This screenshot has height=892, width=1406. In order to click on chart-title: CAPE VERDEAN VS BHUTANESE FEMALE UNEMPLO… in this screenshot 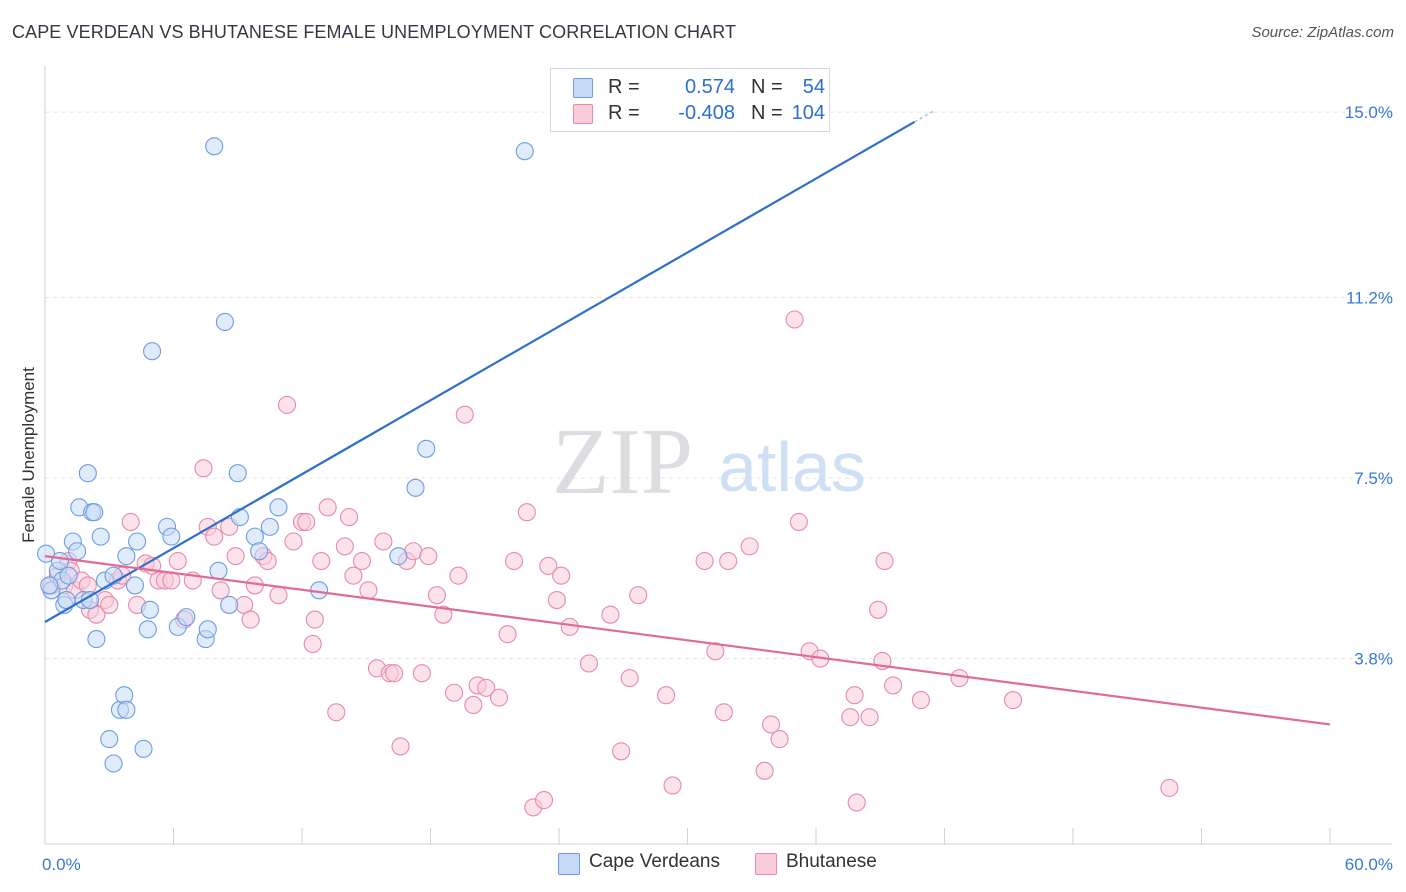, I will do `click(374, 32)`.